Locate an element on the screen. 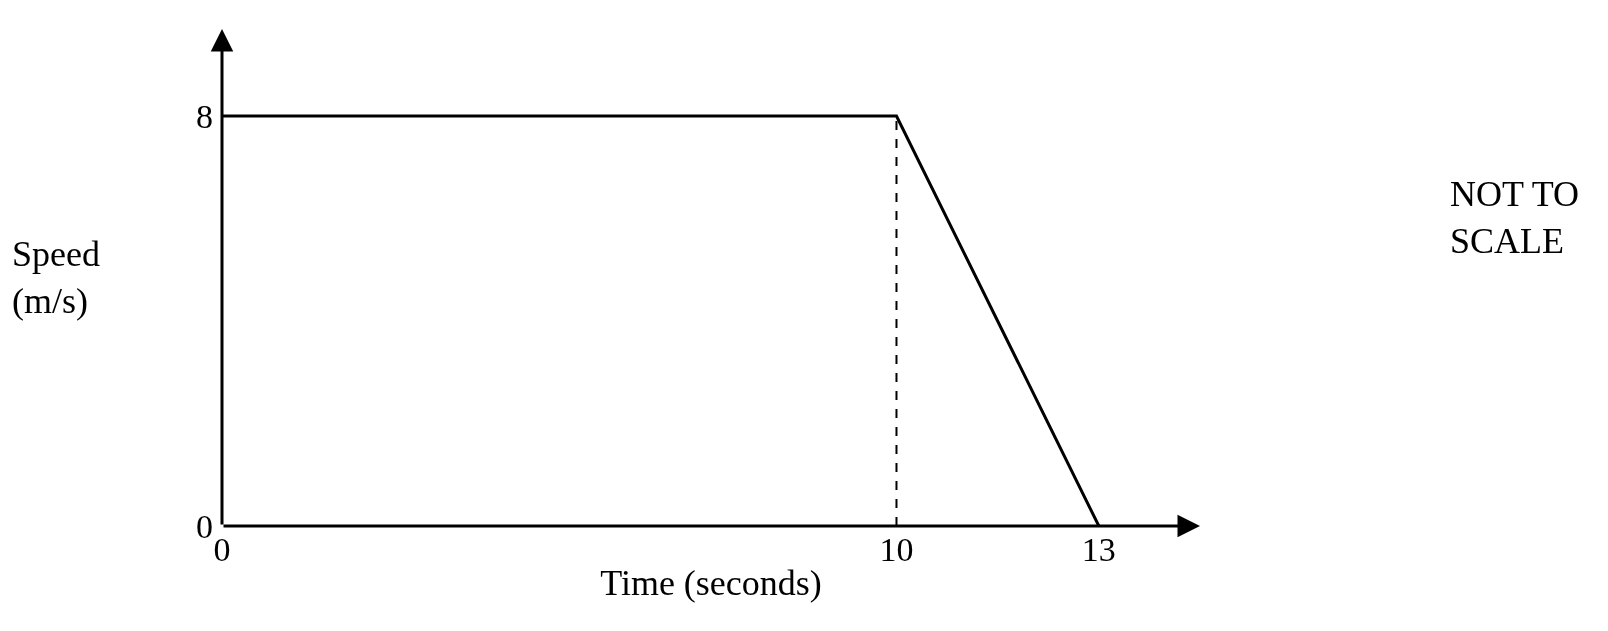 This screenshot has height=631, width=1608. x-axis-title: Time (seconds) is located at coordinates (711, 582).